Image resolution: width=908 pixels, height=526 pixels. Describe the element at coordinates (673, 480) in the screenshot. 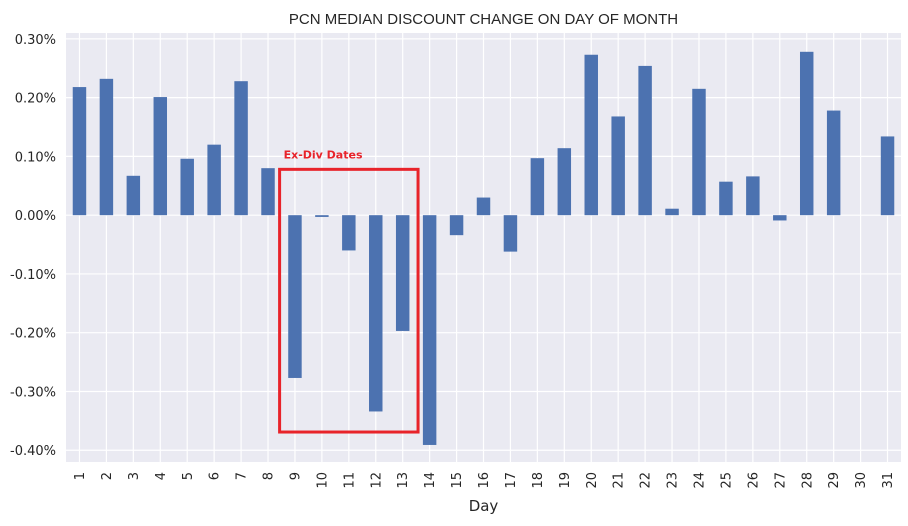

I see `x-tick-label: 23` at that location.